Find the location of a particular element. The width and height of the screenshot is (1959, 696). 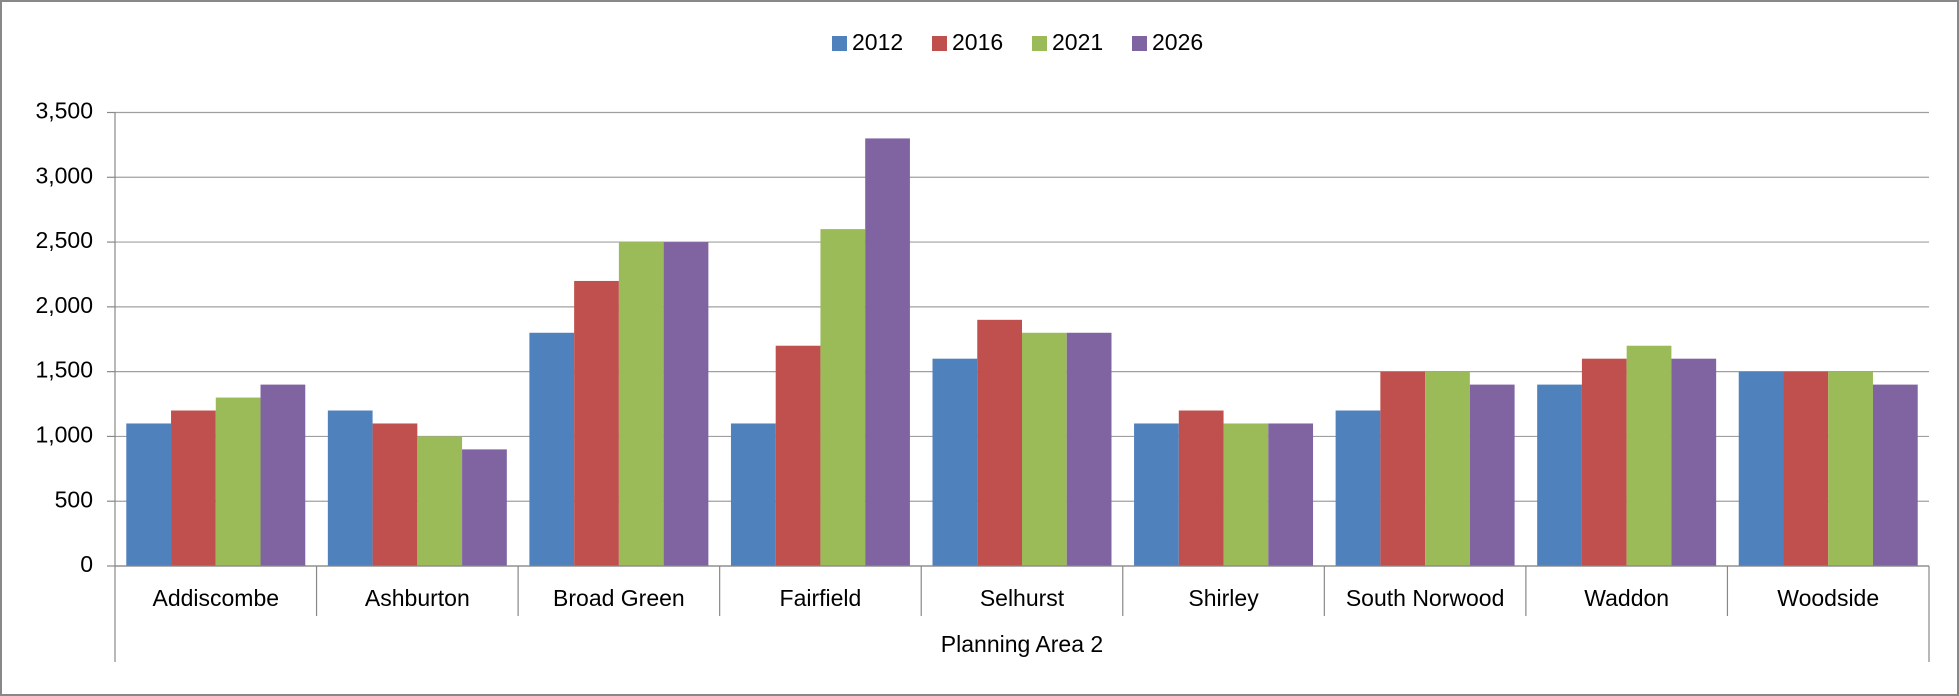

x-tick-label: Waddon is located at coordinates (1626, 598).